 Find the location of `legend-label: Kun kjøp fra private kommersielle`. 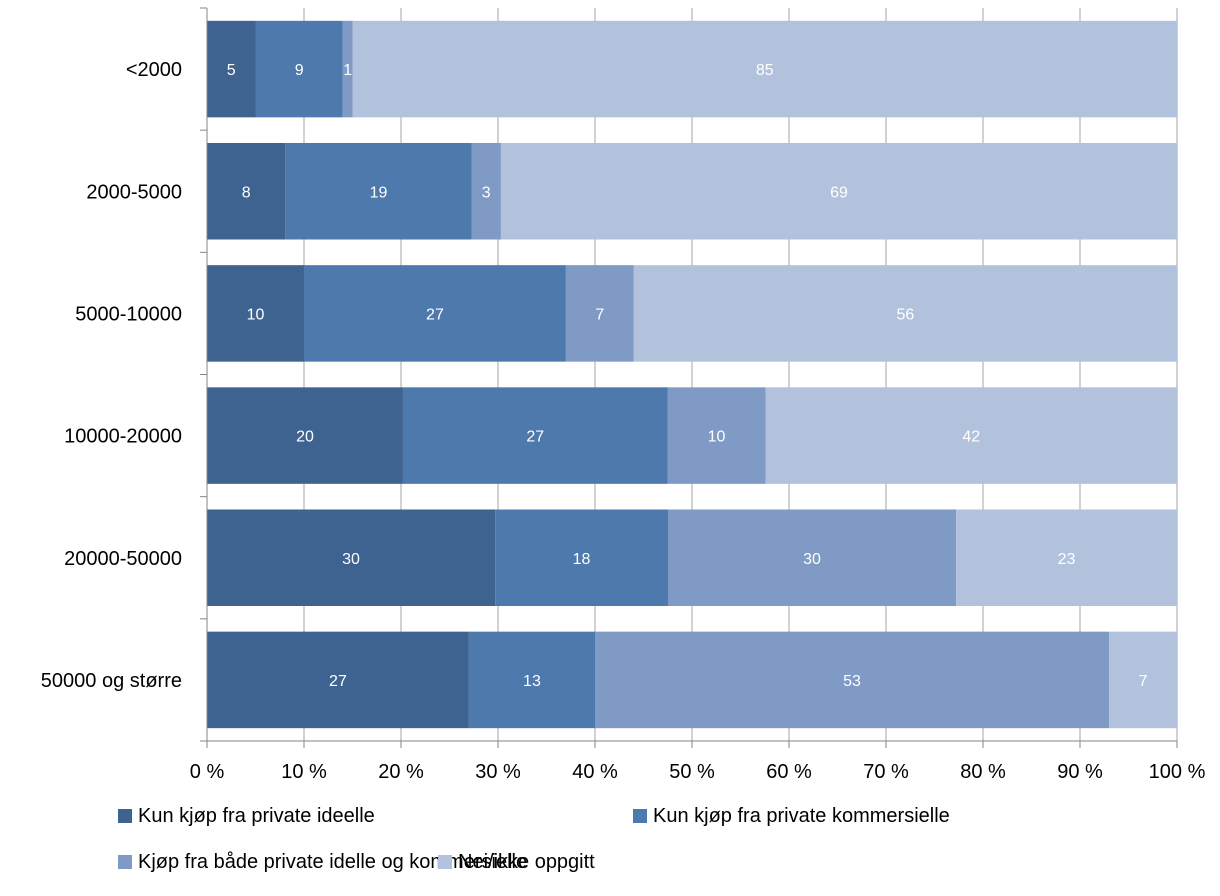

legend-label: Kun kjøp fra private kommersielle is located at coordinates (801, 816).